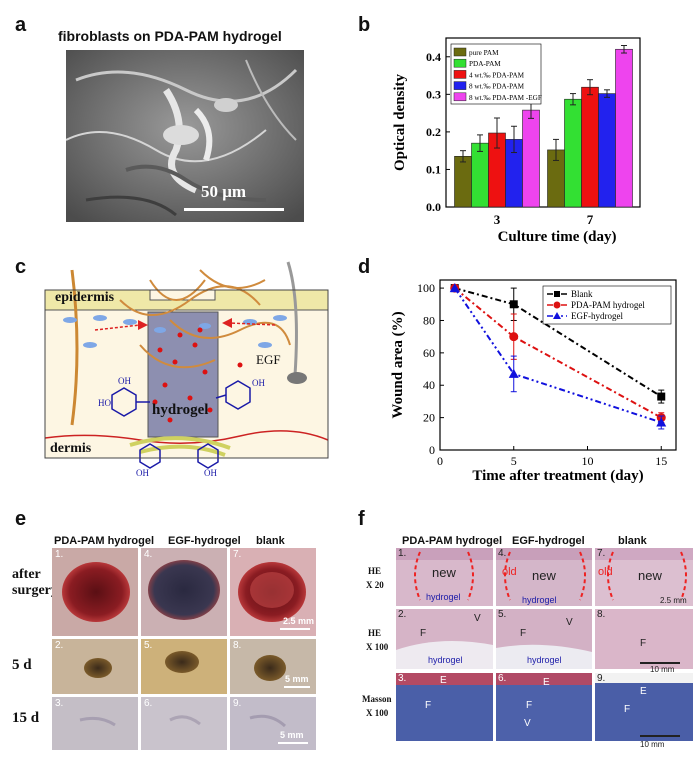 The width and height of the screenshot is (700, 774). I want to click on chart-d-xtick-label: 5, so click(514, 461).